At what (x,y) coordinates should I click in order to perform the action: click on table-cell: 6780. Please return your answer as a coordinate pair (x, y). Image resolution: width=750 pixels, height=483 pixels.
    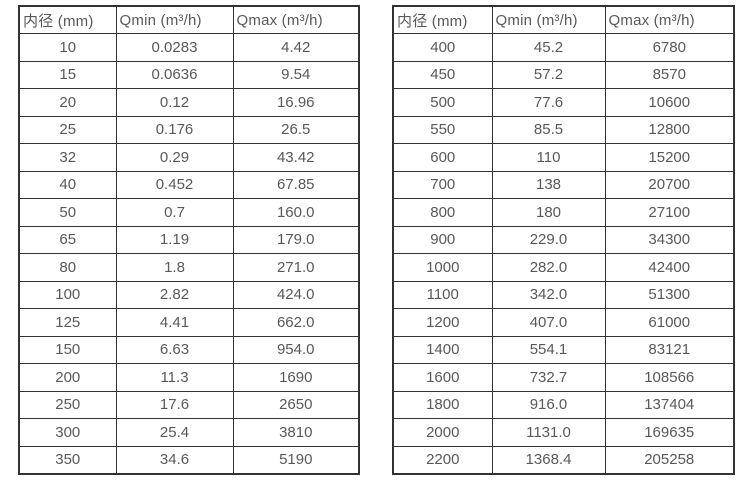
    Looking at the image, I should click on (669, 47).